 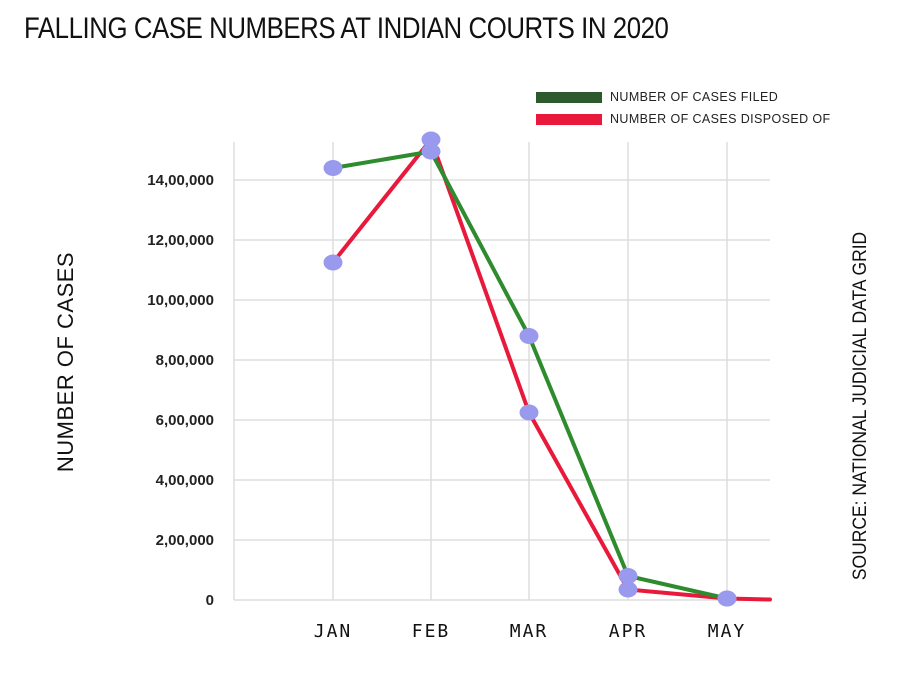 I want to click on x-tick-label: MAY, so click(x=727, y=631).